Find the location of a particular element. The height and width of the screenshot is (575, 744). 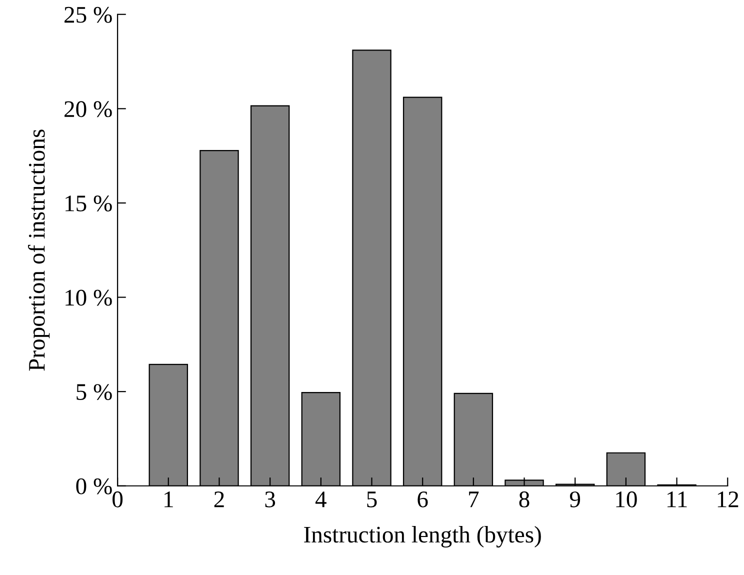

y-tick-label: 15 % is located at coordinates (89, 203).